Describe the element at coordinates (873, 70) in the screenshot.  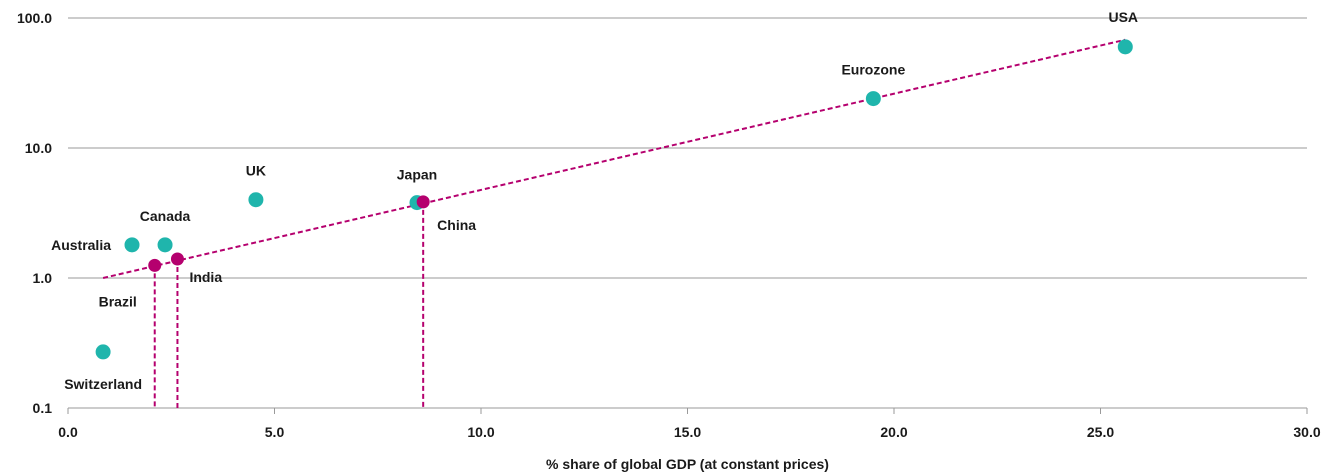
I see `point-label-eurozone: Eurozone` at that location.